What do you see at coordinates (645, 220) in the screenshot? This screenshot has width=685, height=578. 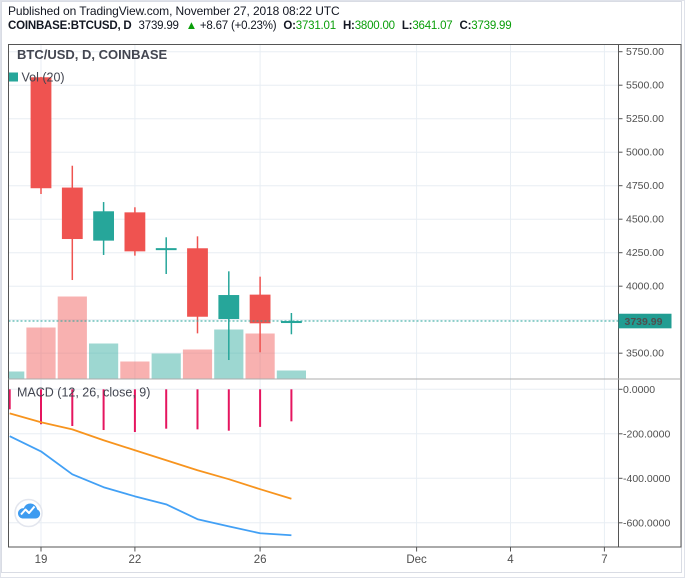 I see `price-tick-label: 4500.00` at bounding box center [645, 220].